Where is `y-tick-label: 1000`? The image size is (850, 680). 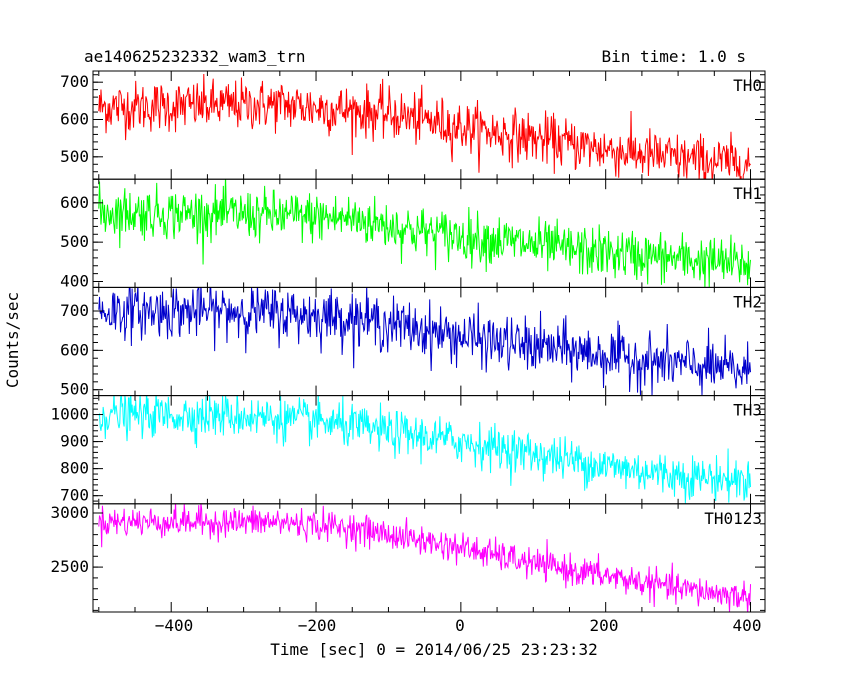 y-tick-label: 1000 is located at coordinates (69, 414).